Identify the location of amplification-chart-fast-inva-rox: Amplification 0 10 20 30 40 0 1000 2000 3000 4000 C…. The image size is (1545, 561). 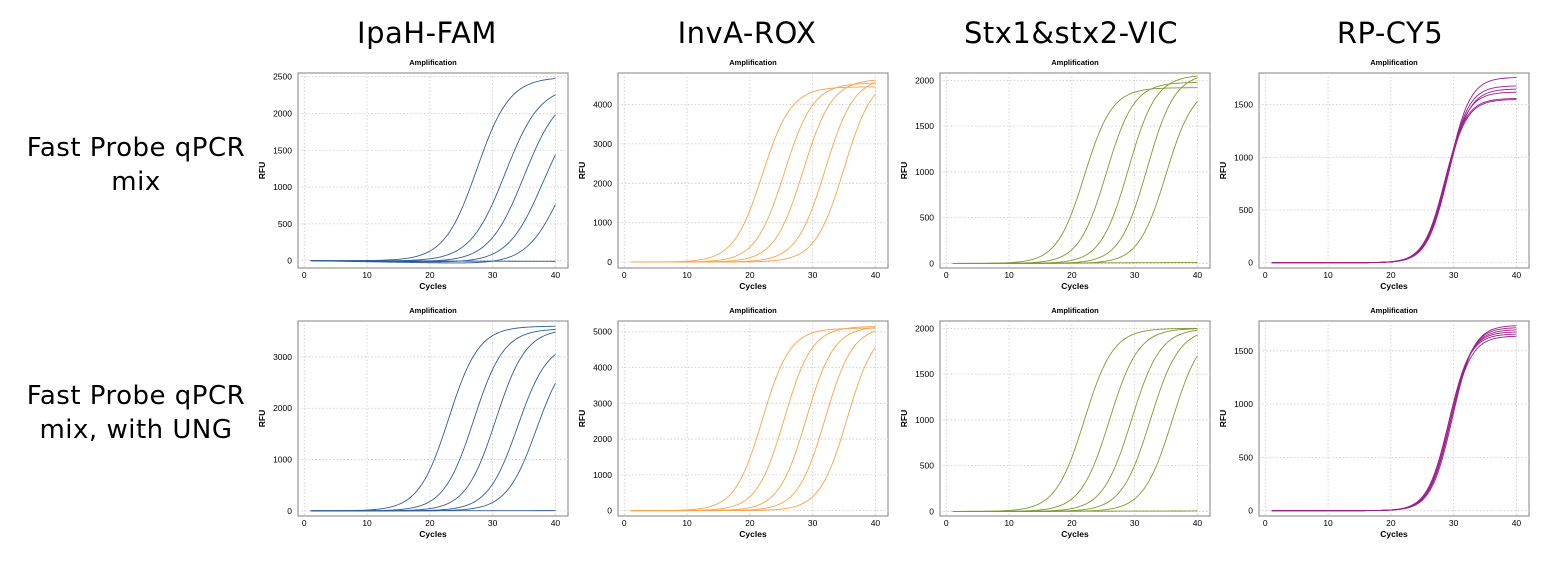
(733, 174).